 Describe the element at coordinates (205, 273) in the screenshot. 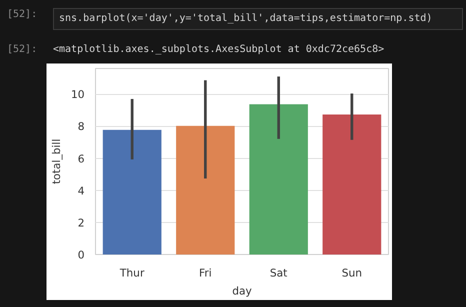

I see `x-tick-label: Fri` at that location.